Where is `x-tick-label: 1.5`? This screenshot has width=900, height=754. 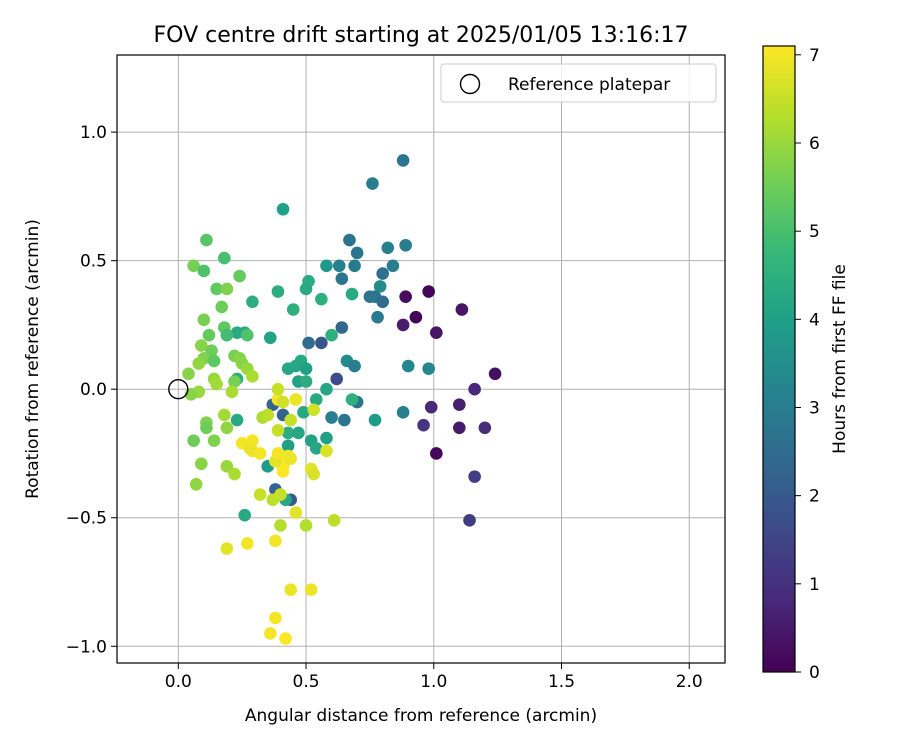 x-tick-label: 1.5 is located at coordinates (561, 682).